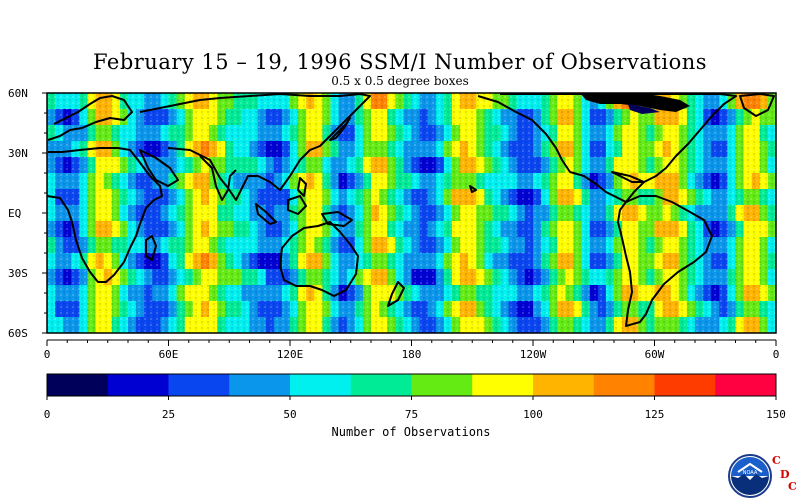 This screenshot has width=800, height=500. What do you see at coordinates (412, 354) in the screenshot?
I see `lon-tick-label: 180` at bounding box center [412, 354].